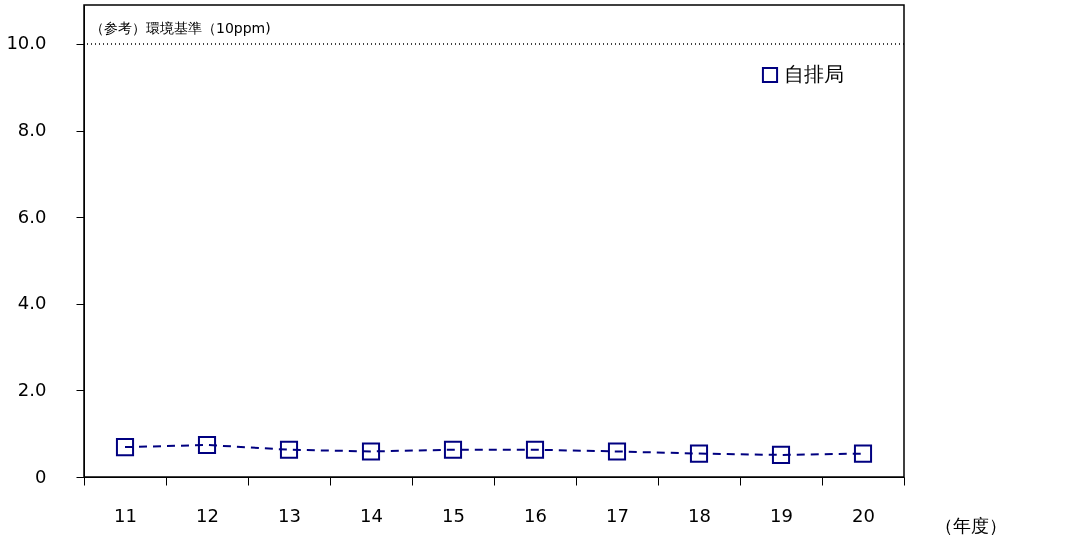 This screenshot has width=1086, height=549. I want to click on y-tick-label: 4.0, so click(32, 303).